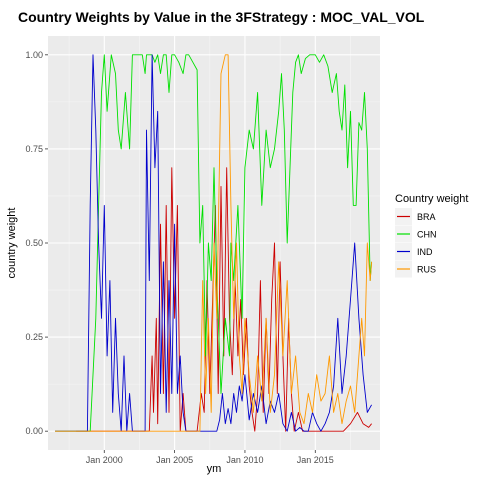 This screenshot has height=480, width=480. I want to click on y-tick-label: 0.25, so click(34, 337).